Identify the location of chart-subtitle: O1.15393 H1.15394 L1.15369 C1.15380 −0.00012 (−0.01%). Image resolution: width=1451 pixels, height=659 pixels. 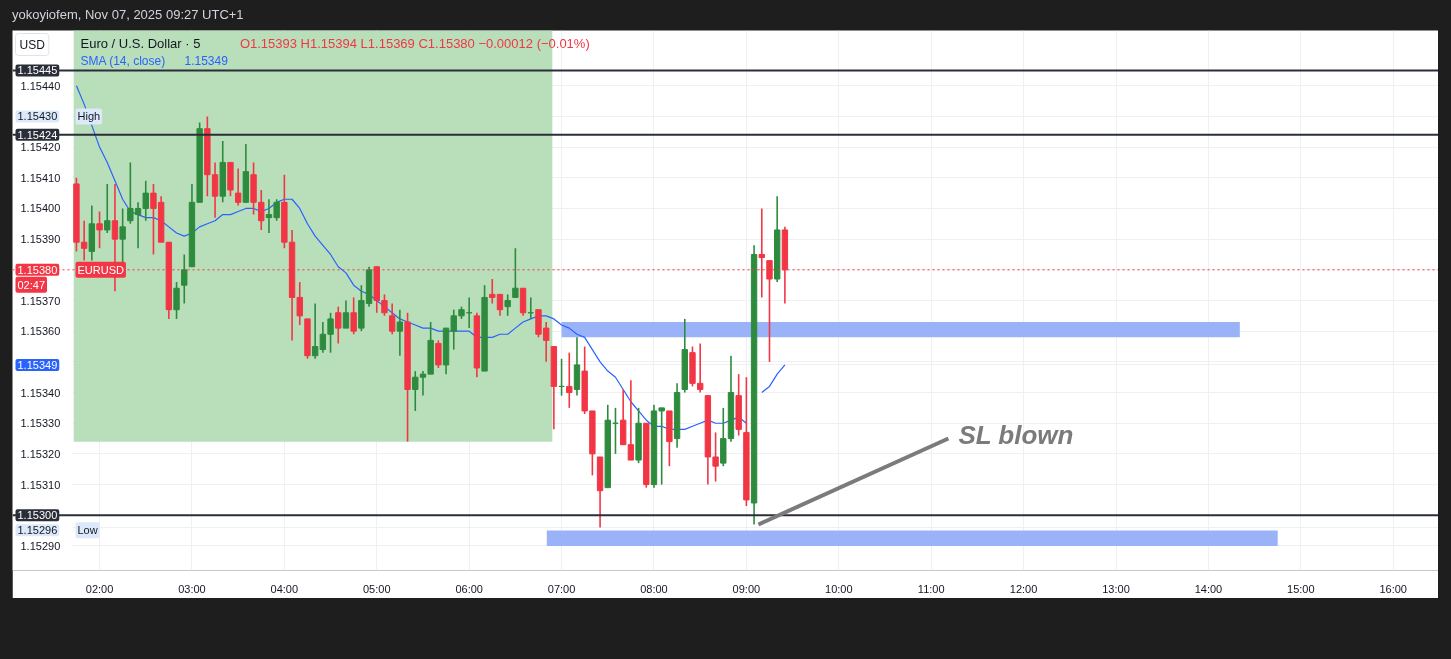
(414, 43).